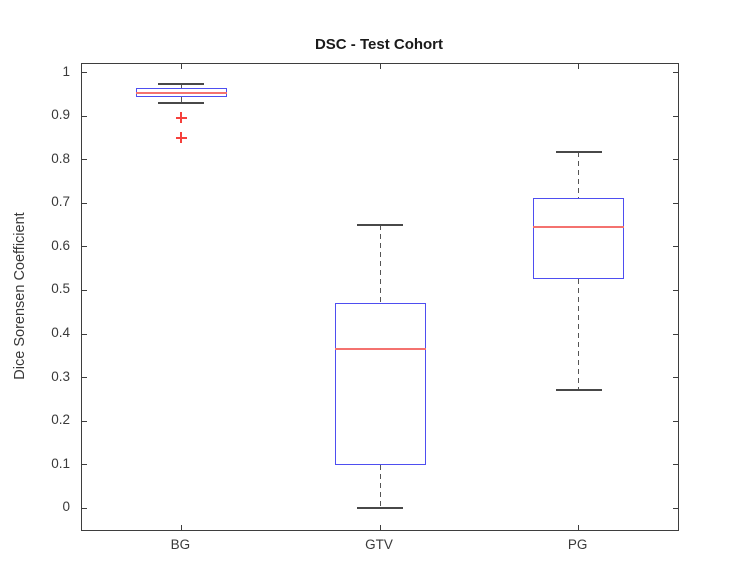  I want to click on y-tick-label: 0.3, so click(60, 376).